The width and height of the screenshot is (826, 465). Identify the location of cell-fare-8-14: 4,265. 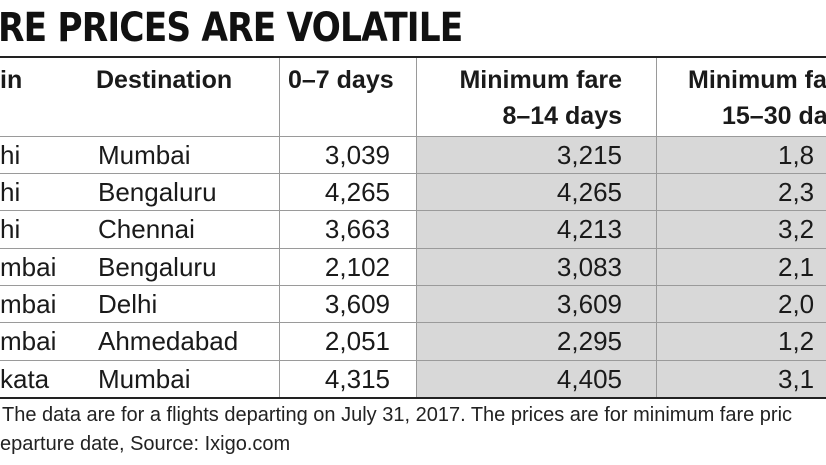
(589, 192).